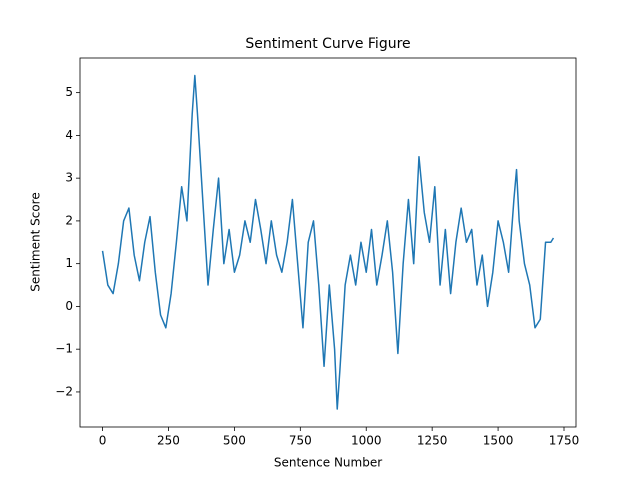 This screenshot has height=484, width=640. Describe the element at coordinates (69, 178) in the screenshot. I see `y-tick-label: 3` at that location.